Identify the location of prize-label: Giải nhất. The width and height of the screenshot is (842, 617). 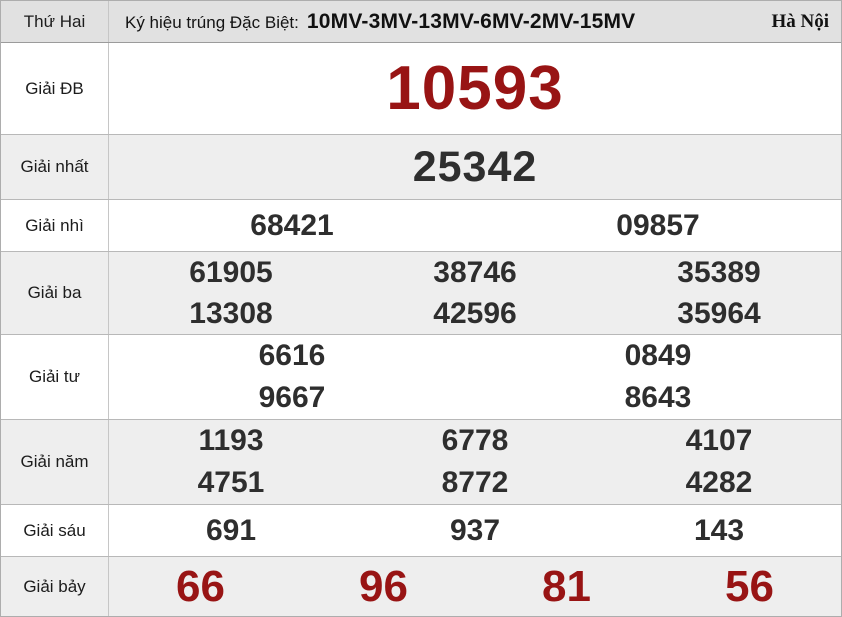
(55, 167).